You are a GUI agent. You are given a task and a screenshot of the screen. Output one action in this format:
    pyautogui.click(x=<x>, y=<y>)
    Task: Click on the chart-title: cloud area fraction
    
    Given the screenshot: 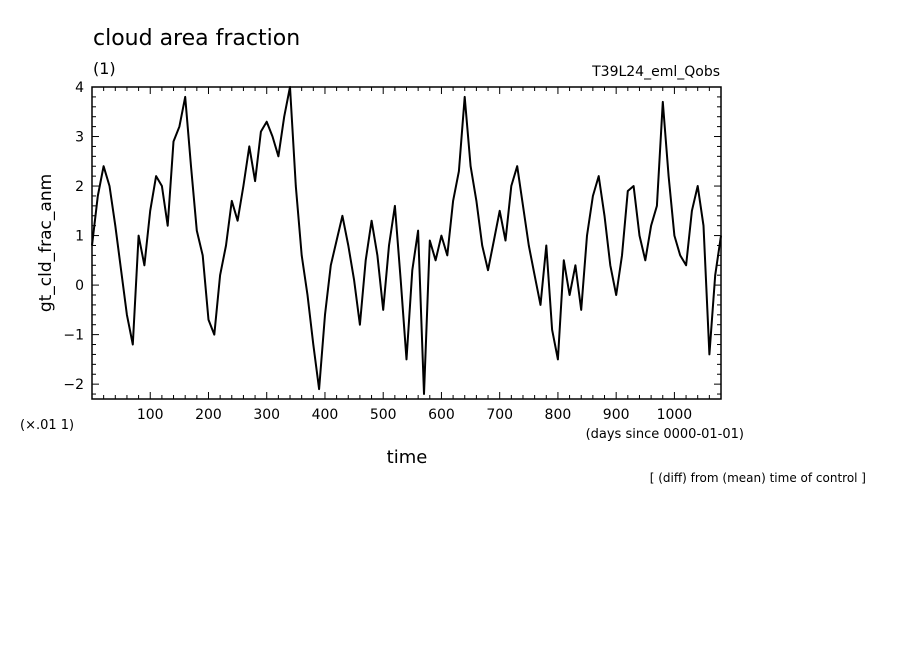 What is the action you would take?
    pyautogui.click(x=196, y=38)
    